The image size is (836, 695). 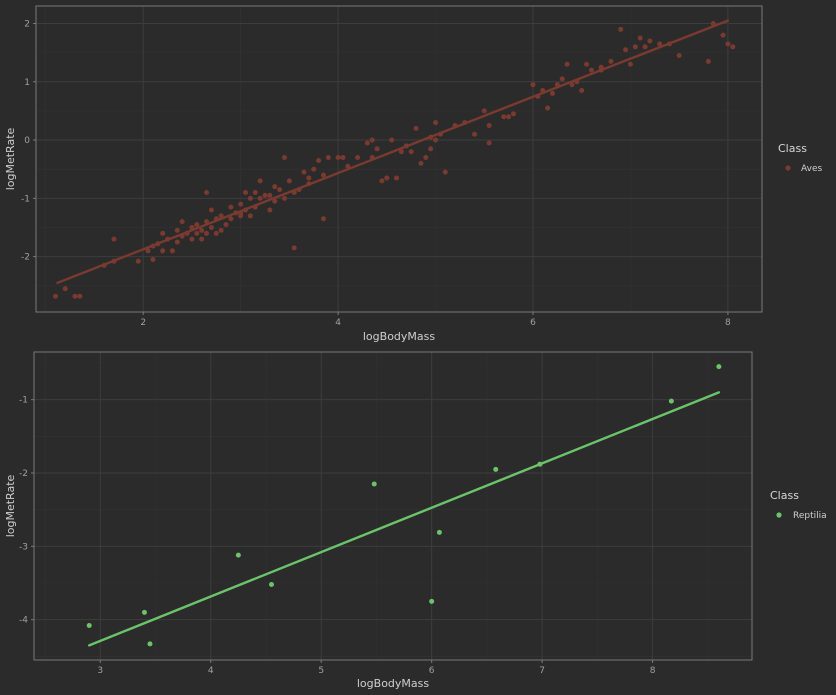 I want to click on y-tick-label: -2, so click(x=23, y=474).